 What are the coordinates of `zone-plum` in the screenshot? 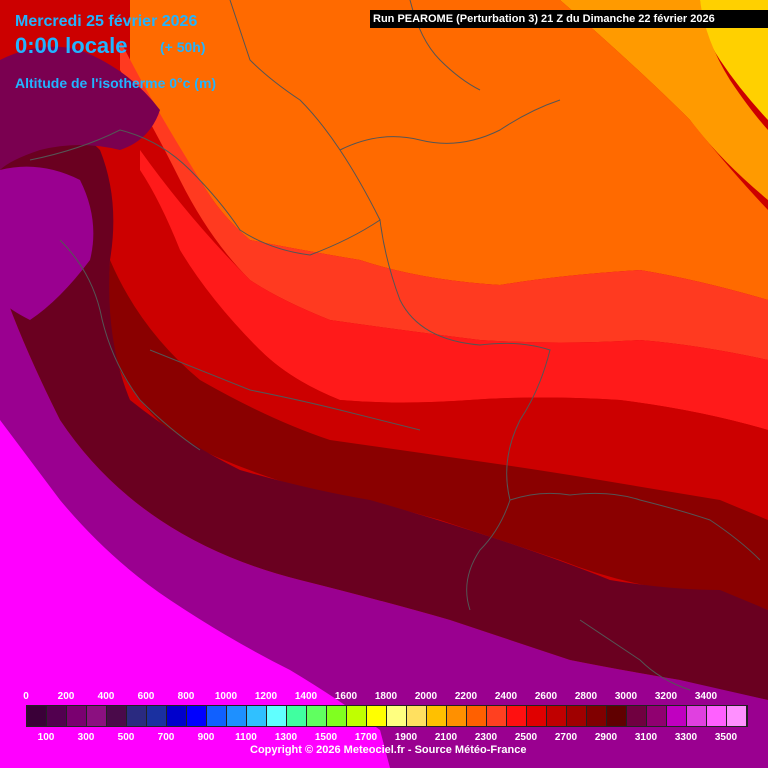 It's located at (80, 108).